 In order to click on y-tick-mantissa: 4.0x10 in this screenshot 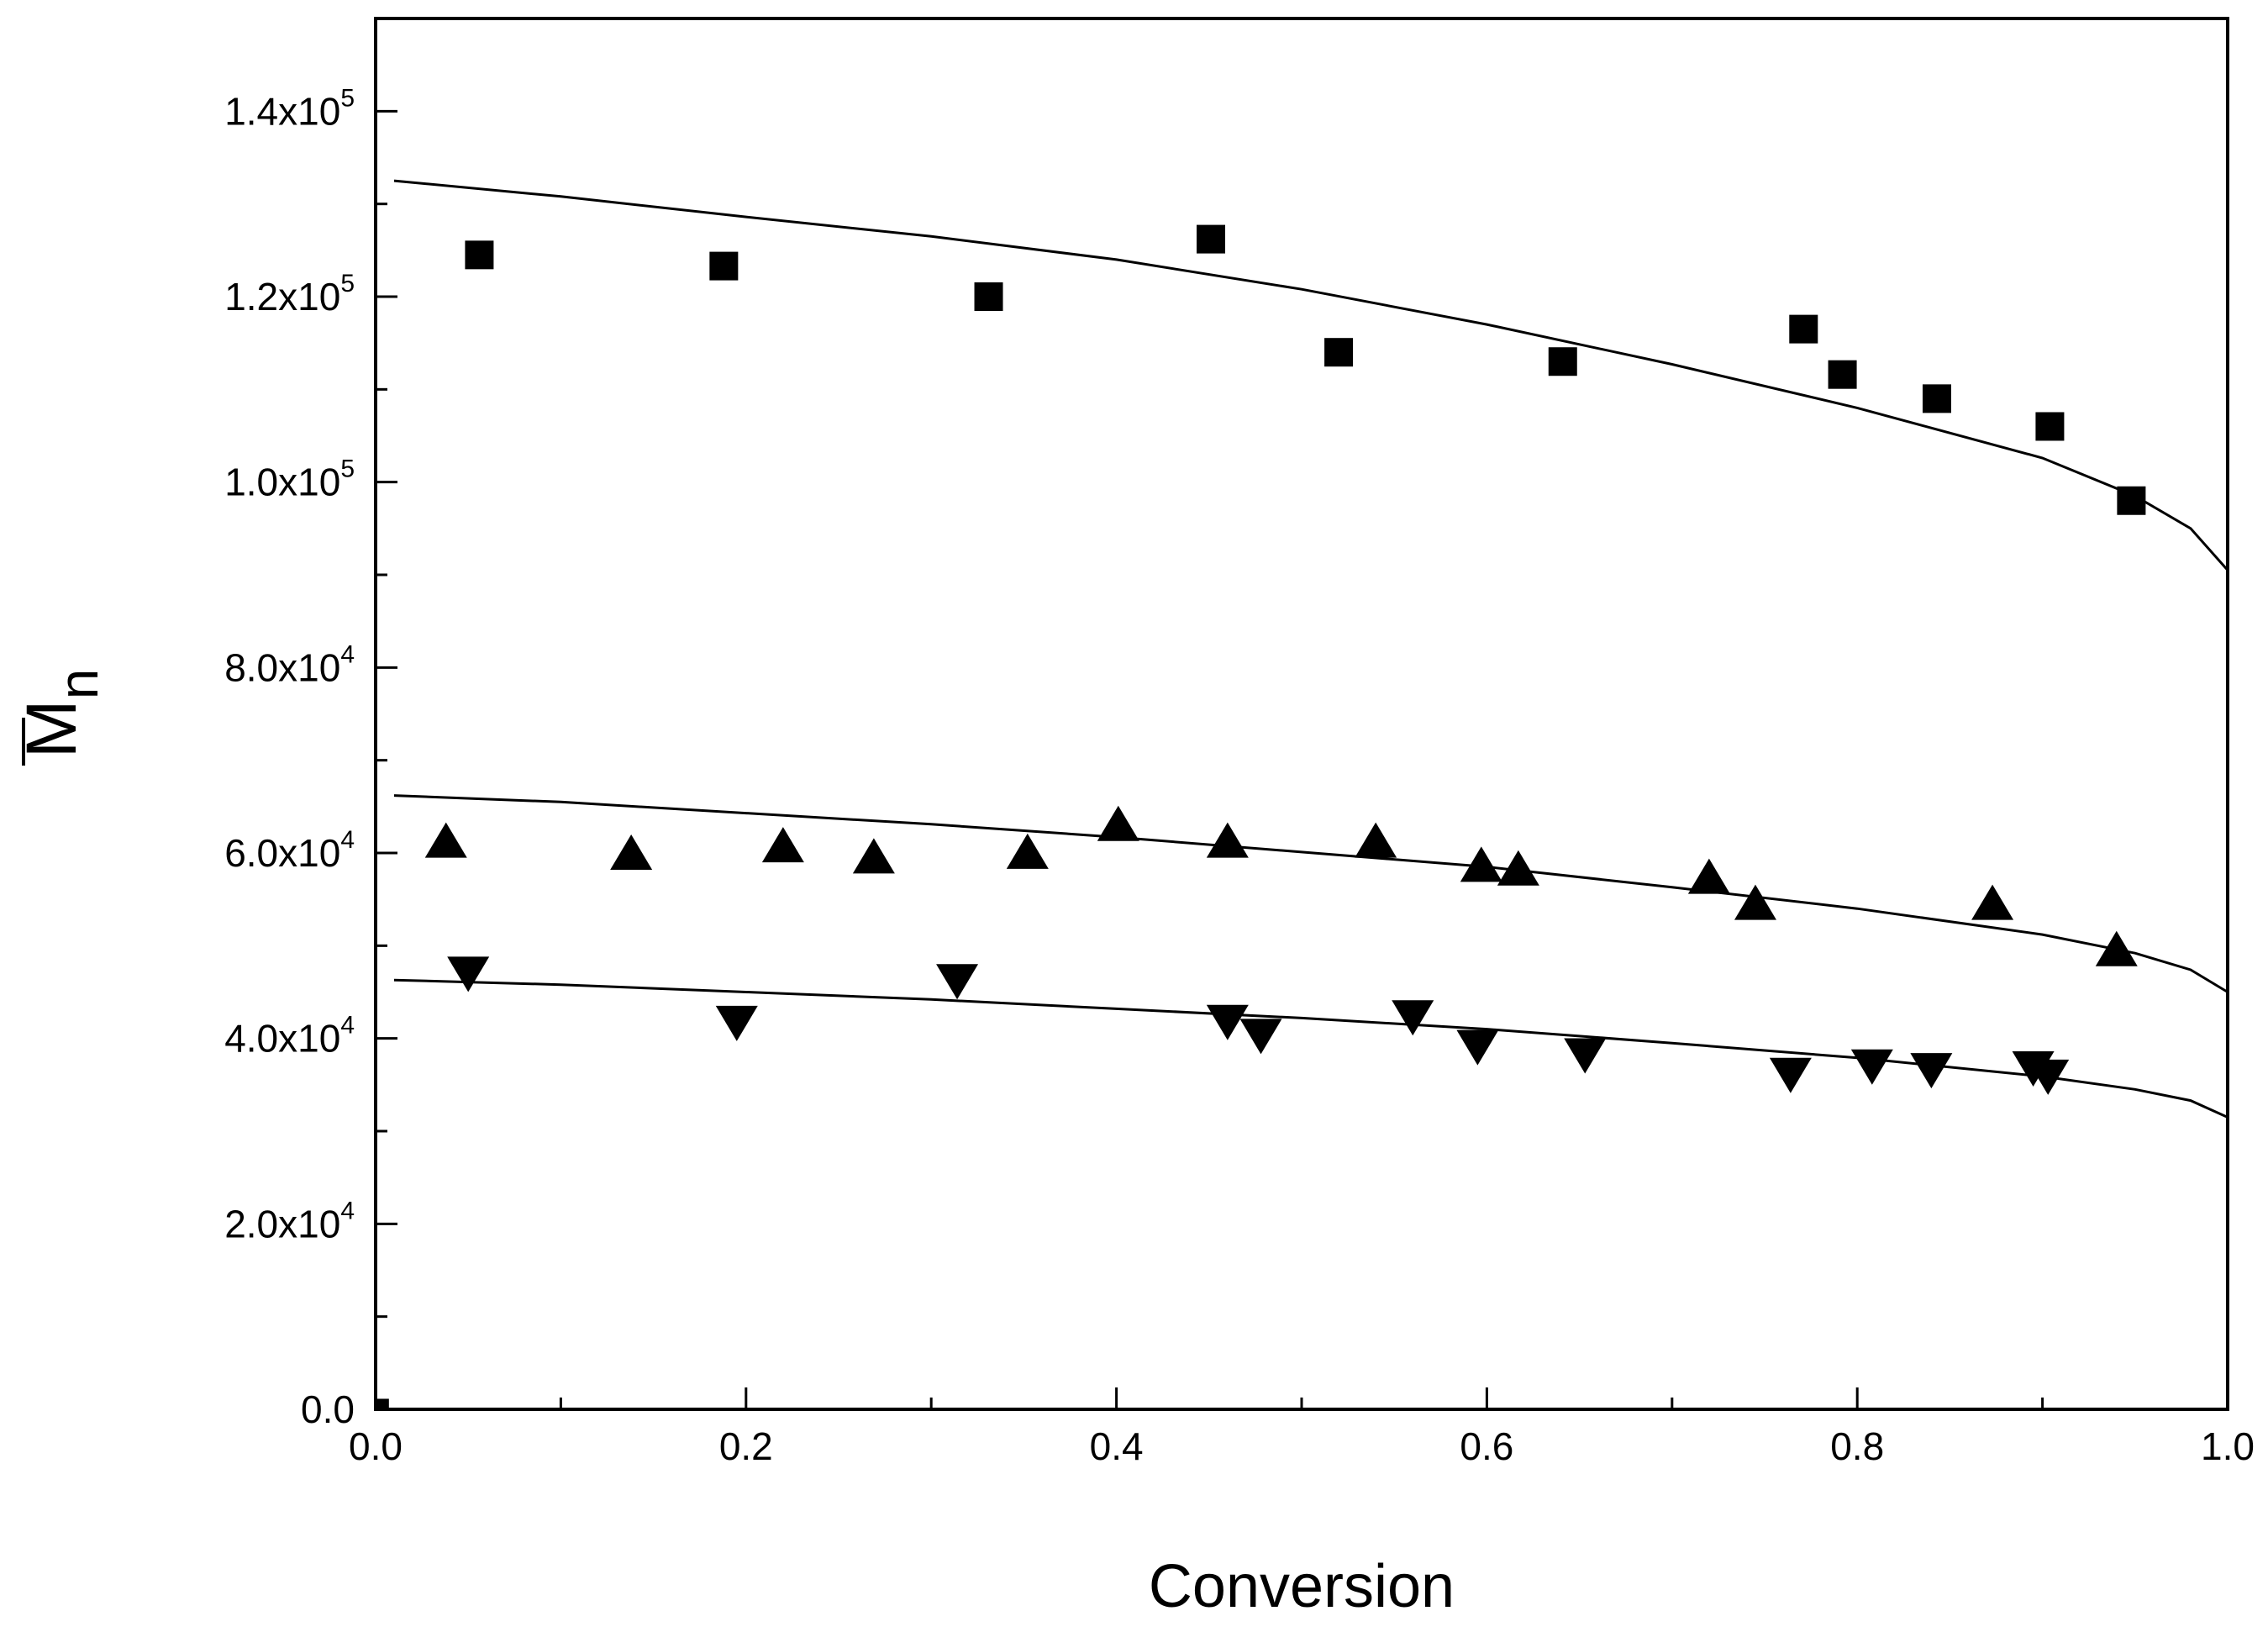, I will do `click(282, 1039)`.